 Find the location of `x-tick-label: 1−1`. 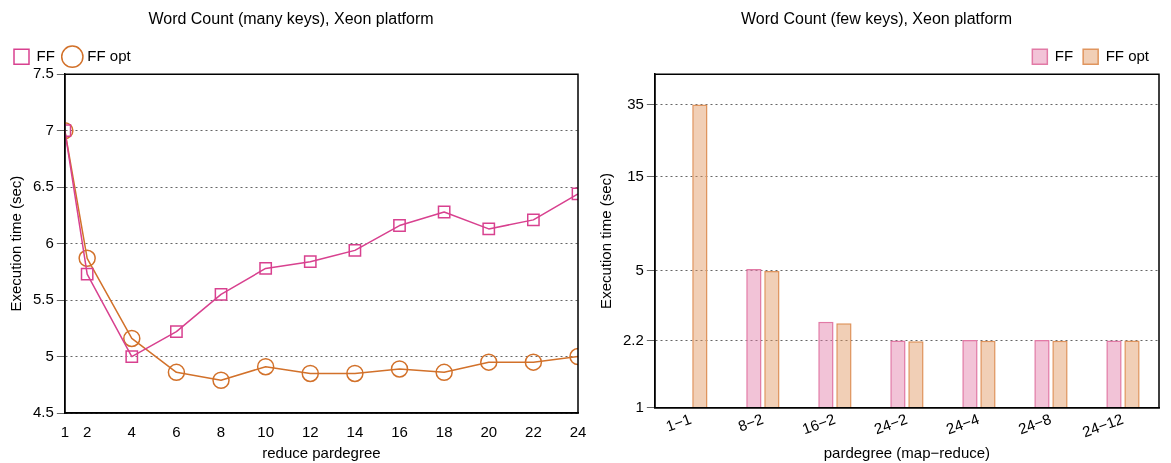

x-tick-label: 1−1 is located at coordinates (678, 422).